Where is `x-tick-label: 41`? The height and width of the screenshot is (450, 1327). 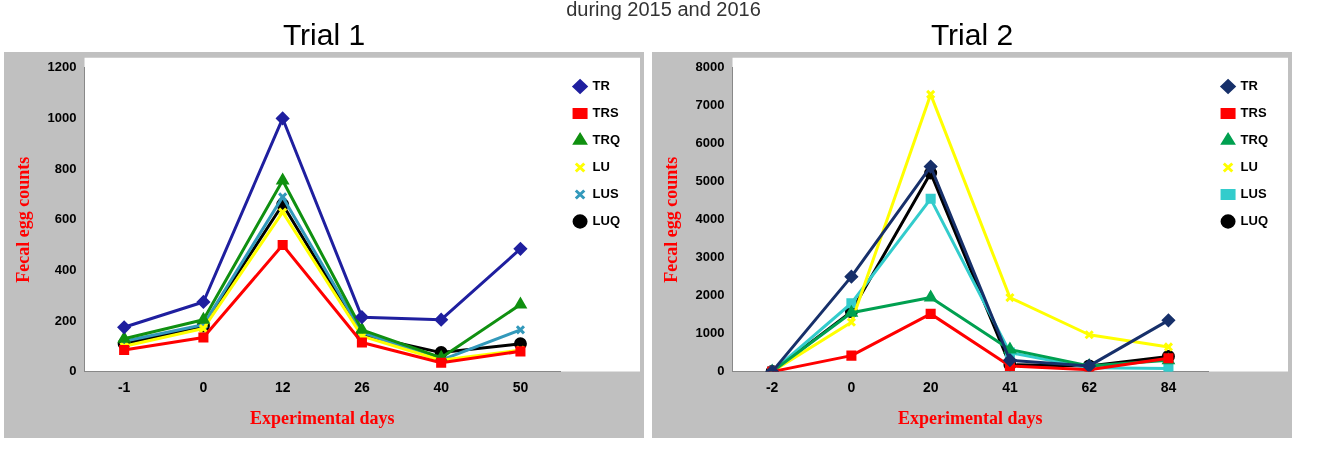
x-tick-label: 41 is located at coordinates (1010, 386).